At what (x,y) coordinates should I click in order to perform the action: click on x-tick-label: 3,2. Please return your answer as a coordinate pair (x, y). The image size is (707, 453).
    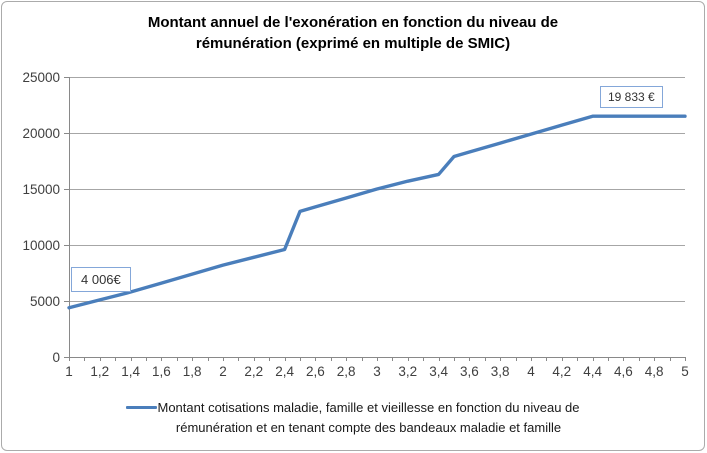
    Looking at the image, I should click on (407, 371).